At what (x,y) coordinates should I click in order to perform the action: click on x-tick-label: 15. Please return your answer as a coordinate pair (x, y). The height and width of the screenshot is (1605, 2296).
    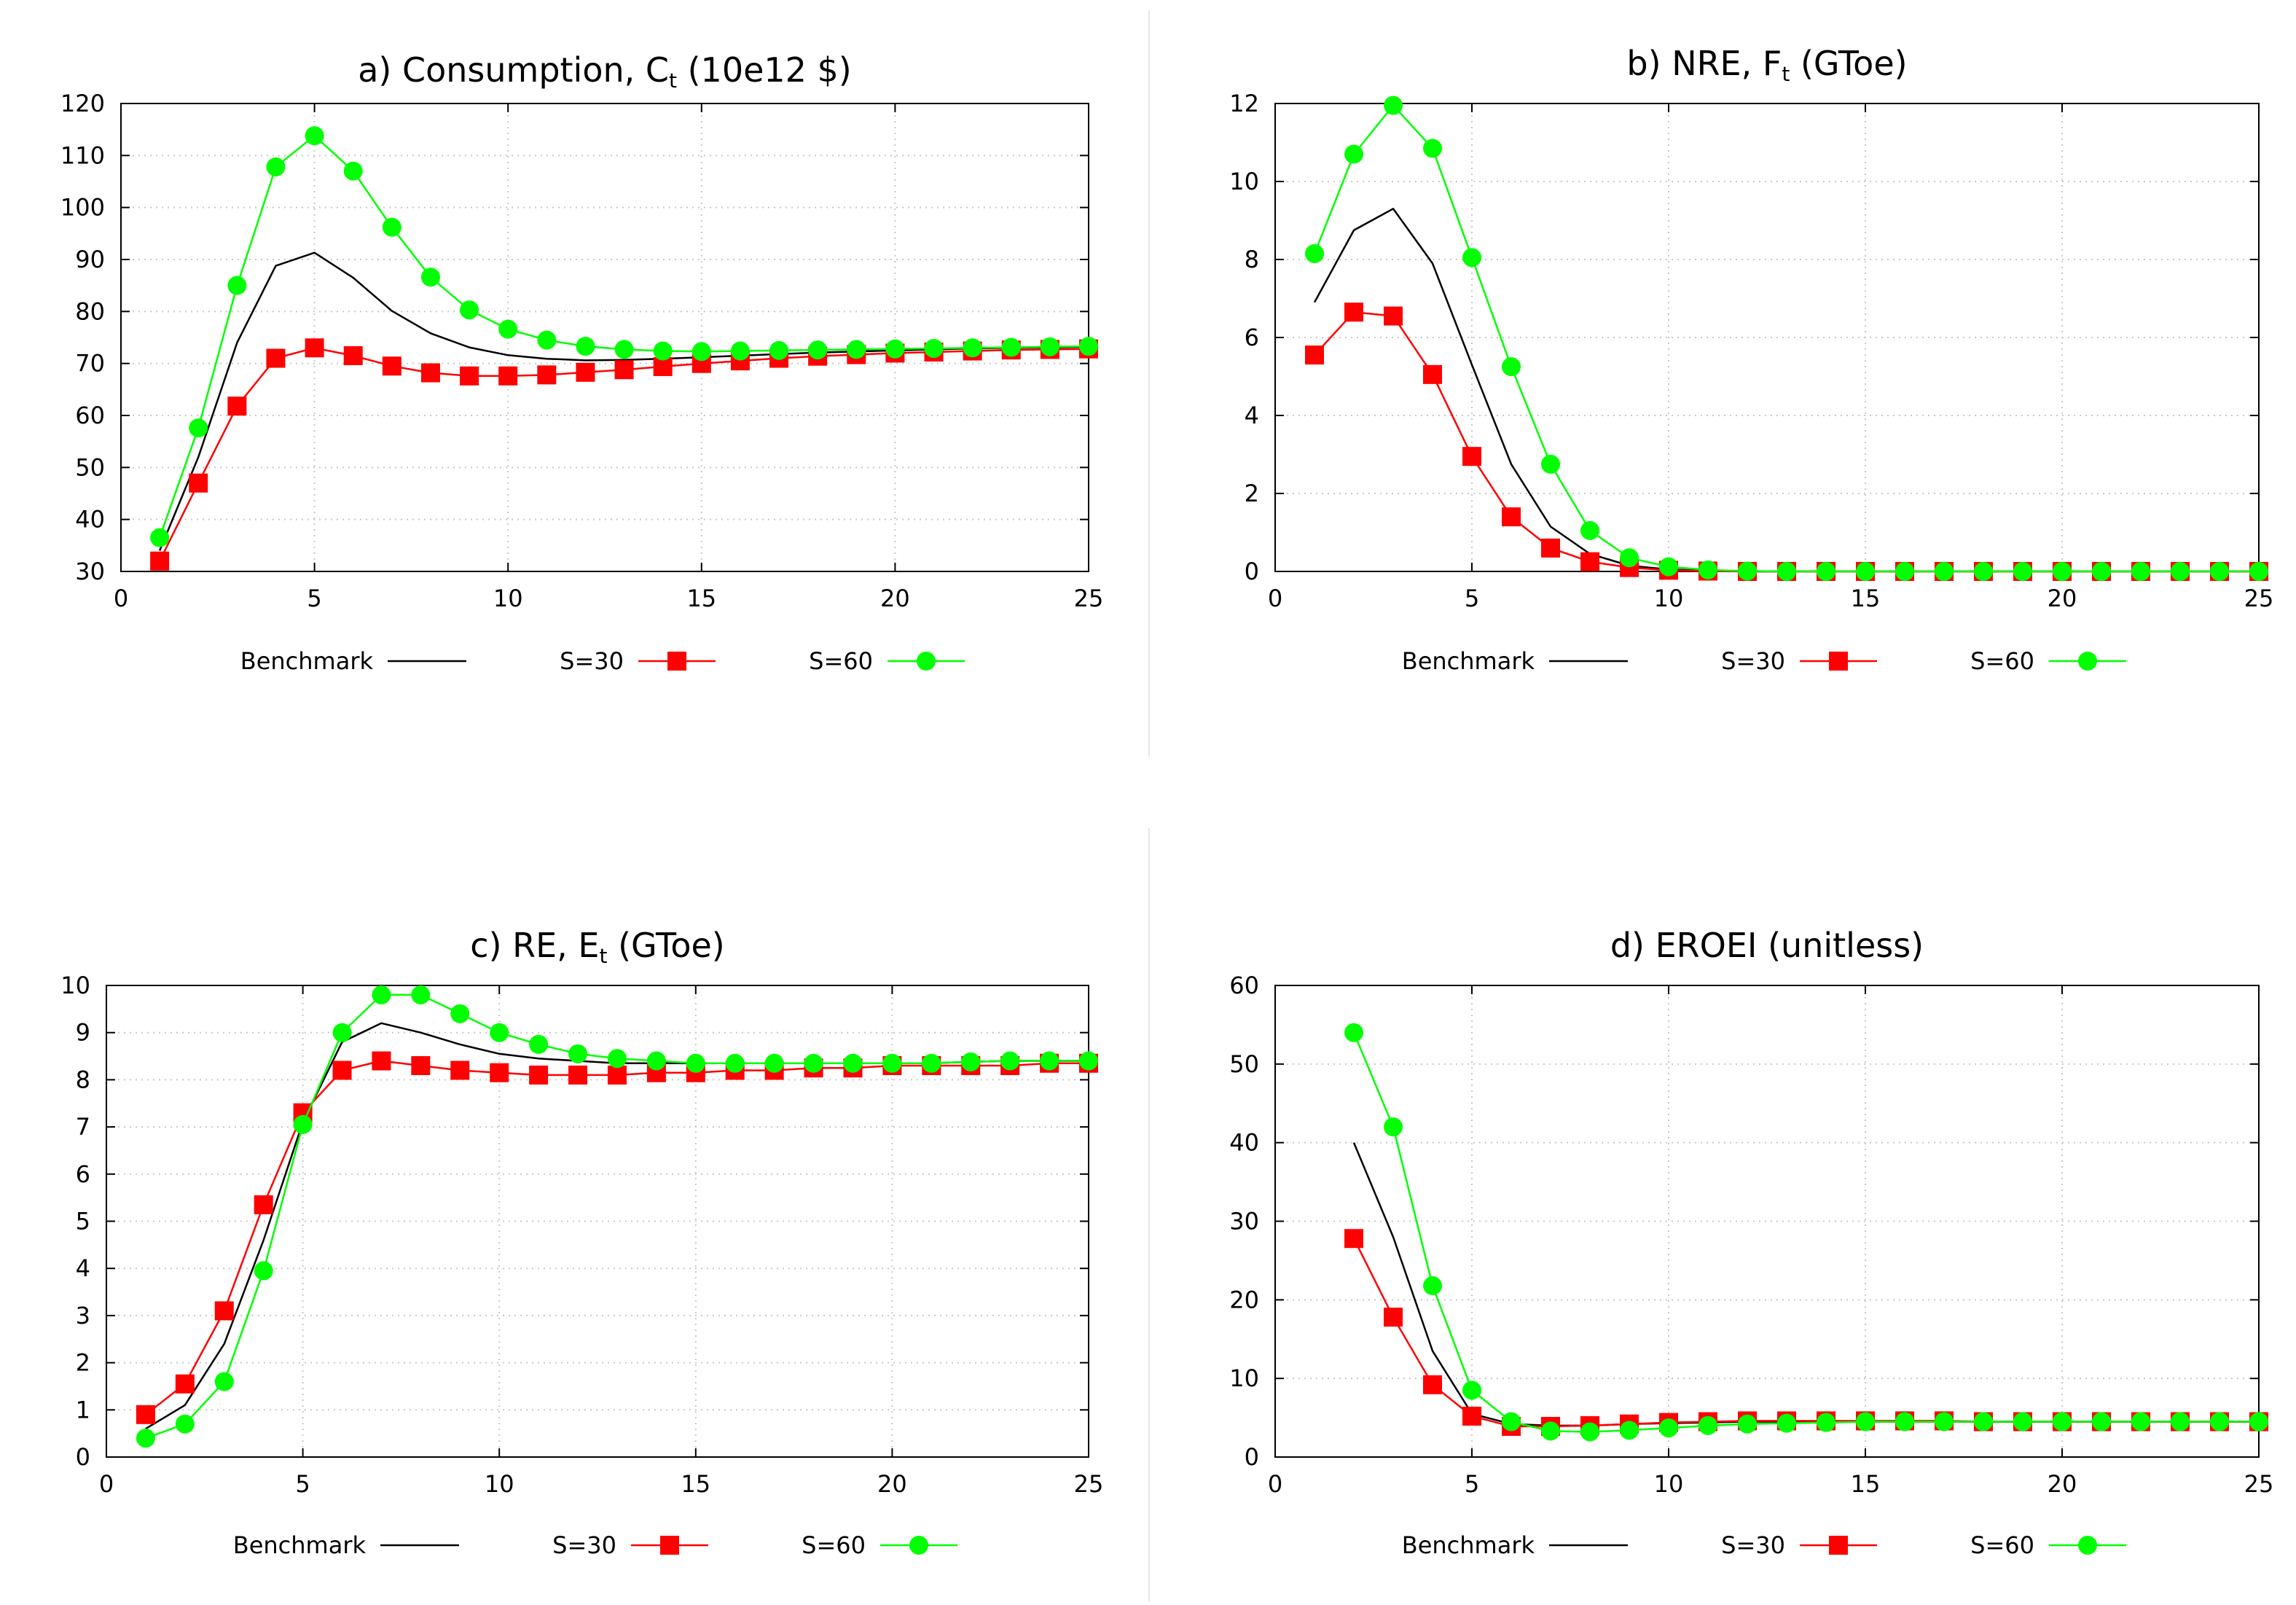
    Looking at the image, I should click on (1866, 598).